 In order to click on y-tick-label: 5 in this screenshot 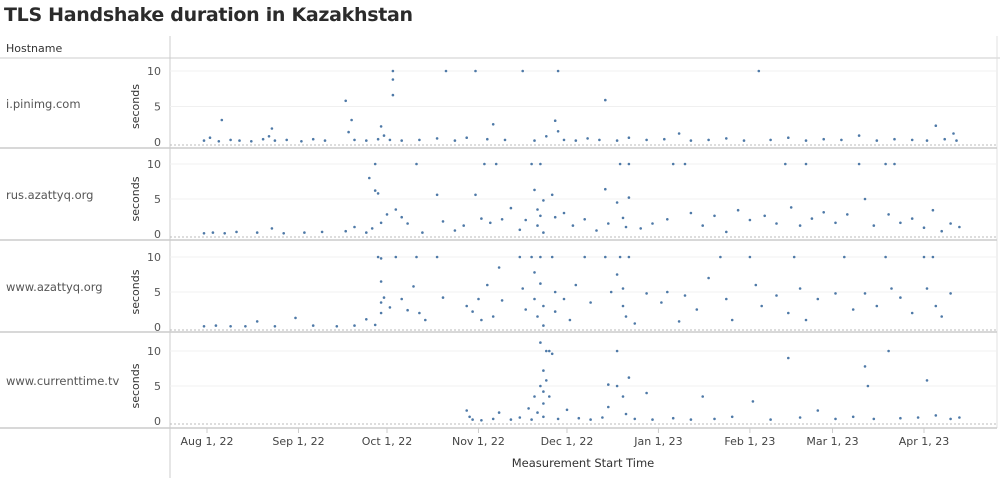, I will do `click(157, 386)`.